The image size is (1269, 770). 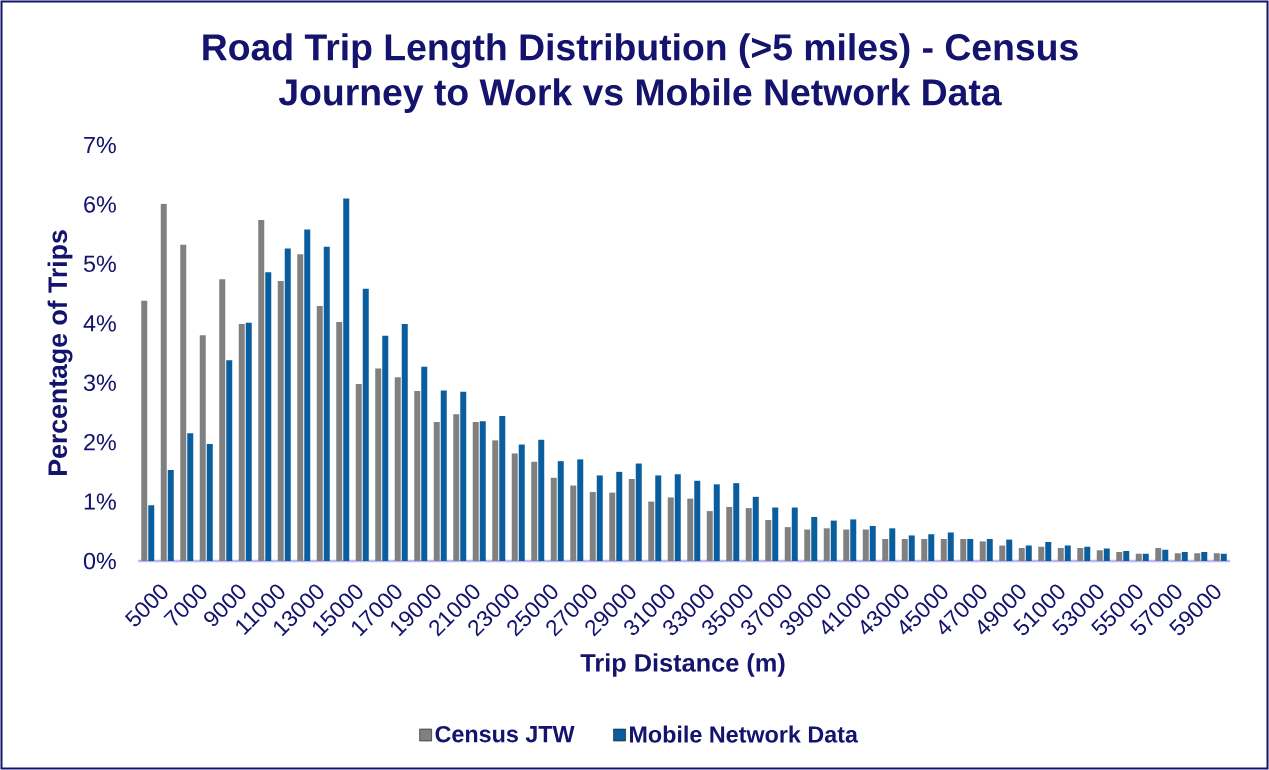 I want to click on chart-title: Road Trip Length Distribution (>5 miles) - Census Journey to Work vs Mobile Network Data, so click(x=640, y=73).